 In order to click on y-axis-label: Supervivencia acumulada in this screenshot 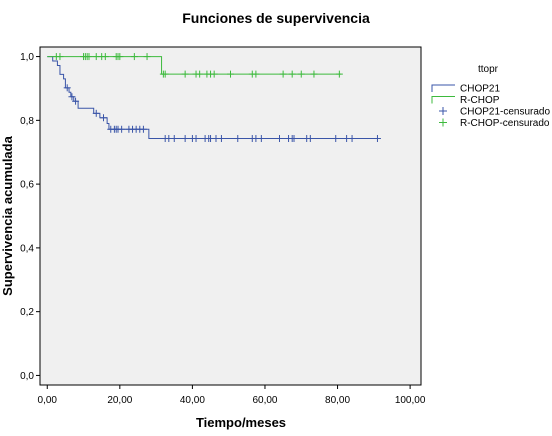, I will do `click(7, 215)`.